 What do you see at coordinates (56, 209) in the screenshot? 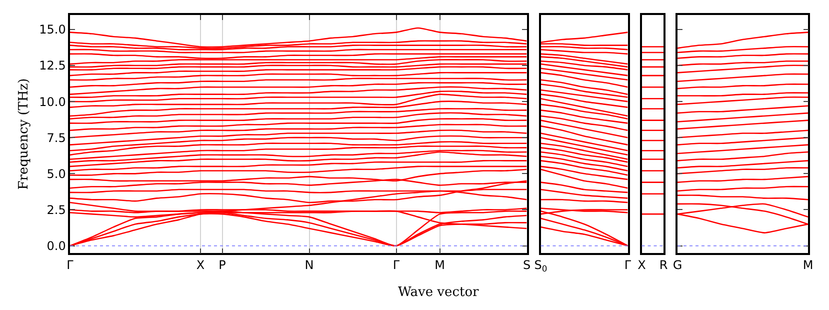
I see `y-tick-label: 2.5` at bounding box center [56, 209].